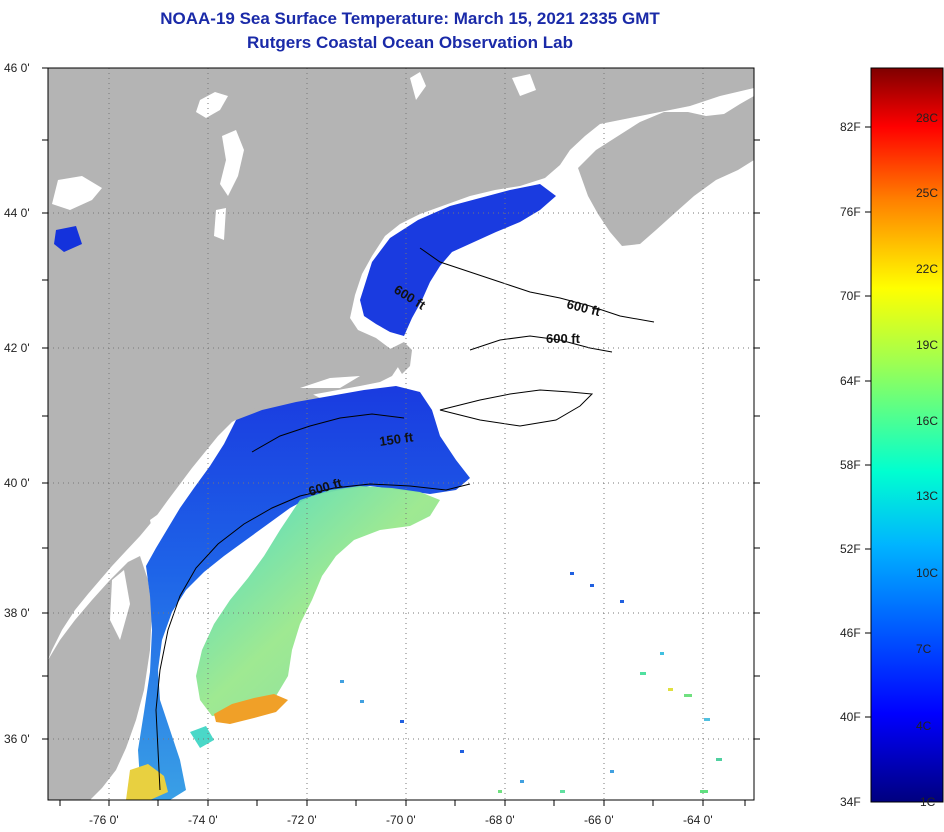  What do you see at coordinates (537, 285) in the screenshot?
I see `contour-600ft-gulf` at bounding box center [537, 285].